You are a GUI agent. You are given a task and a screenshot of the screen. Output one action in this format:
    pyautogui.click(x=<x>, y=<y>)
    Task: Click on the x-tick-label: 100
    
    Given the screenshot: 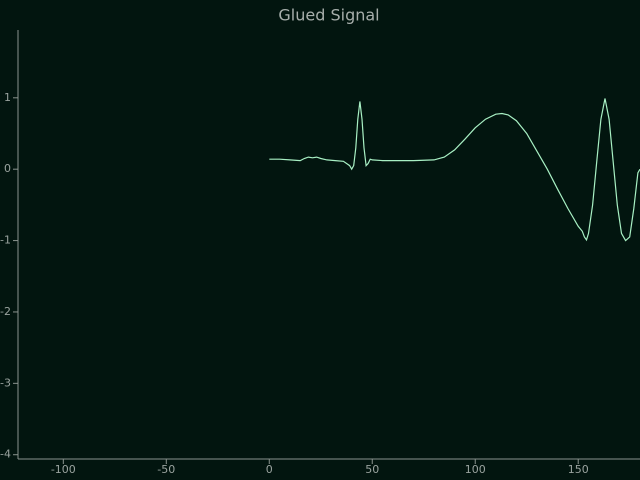 What is the action you would take?
    pyautogui.click(x=475, y=469)
    